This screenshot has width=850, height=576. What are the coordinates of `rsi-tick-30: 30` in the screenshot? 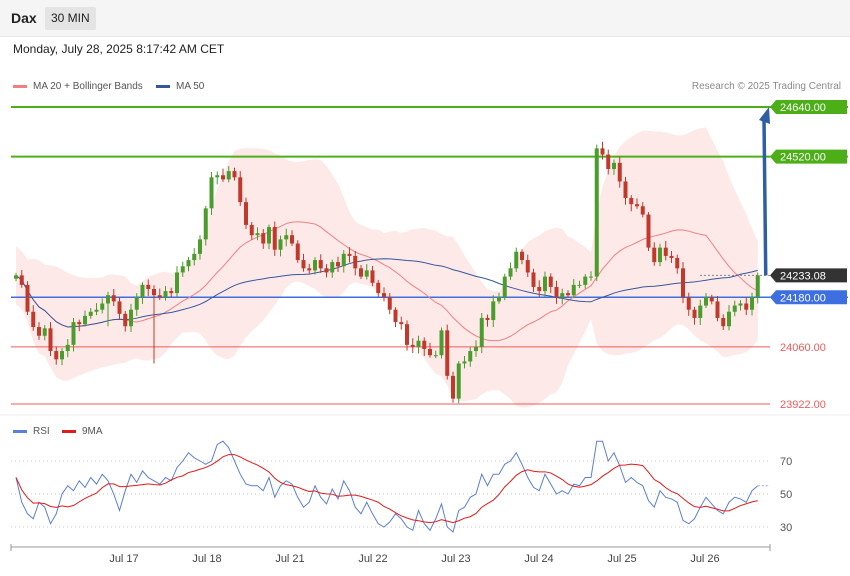 It's located at (786, 528).